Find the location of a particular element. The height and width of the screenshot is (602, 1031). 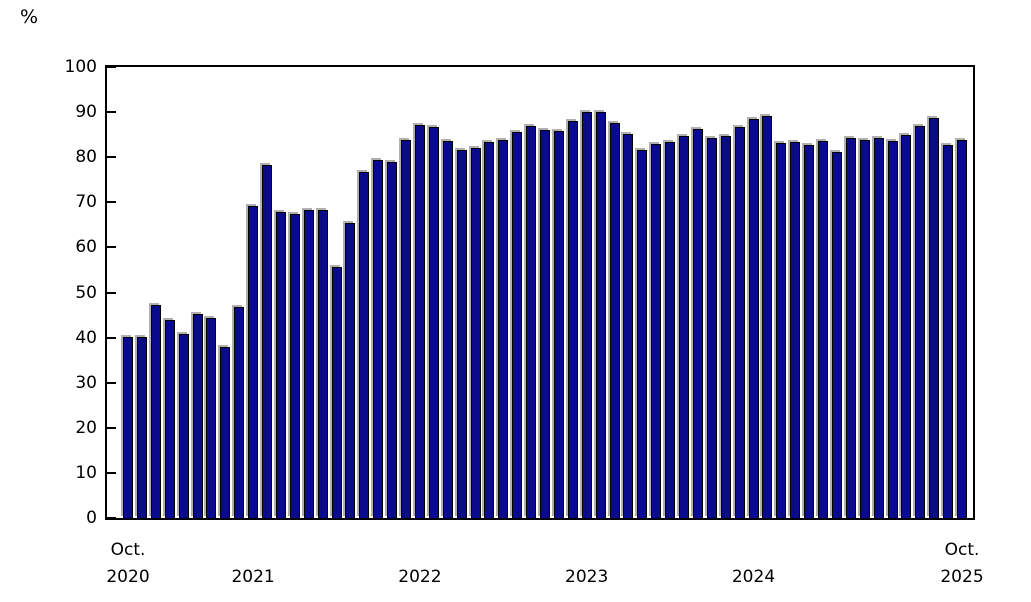

y-tick-label-100: 100 is located at coordinates (80, 67).